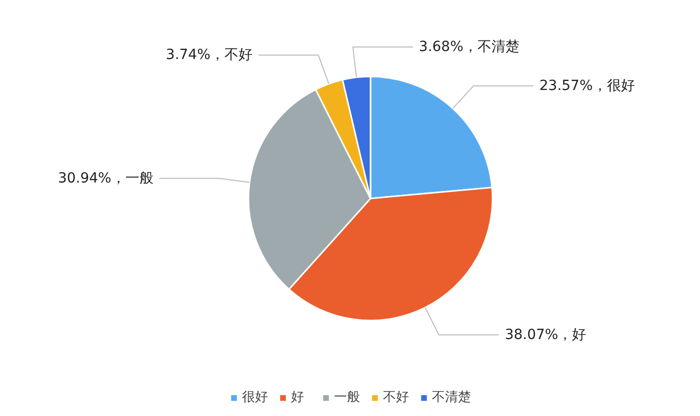  I want to click on legend-label: 一般, so click(347, 397).